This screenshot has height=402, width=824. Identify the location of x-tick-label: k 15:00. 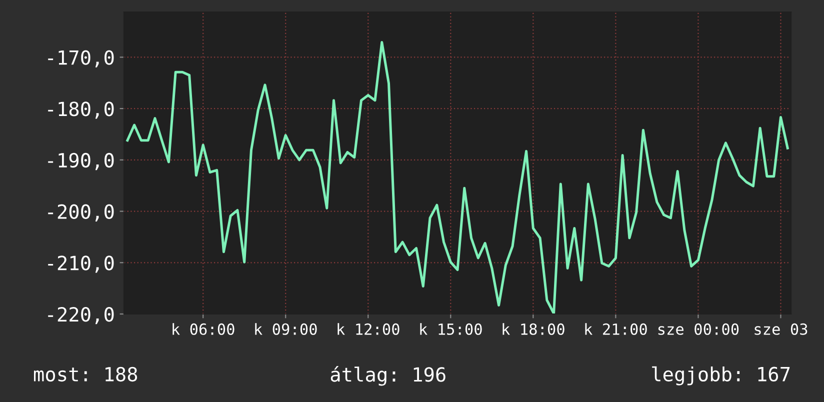
(451, 329).